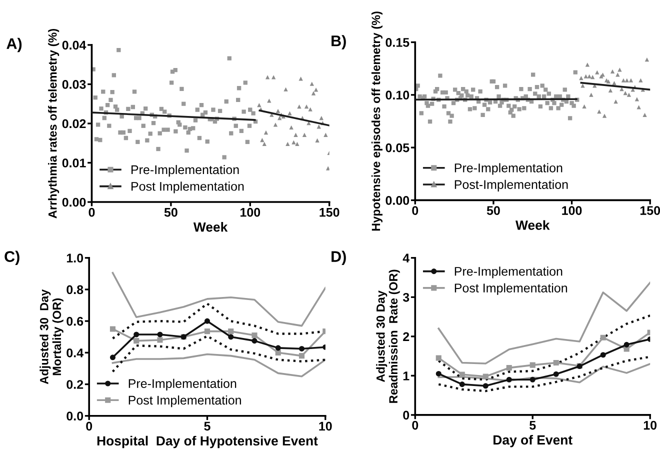 This screenshot has height=454, width=660. What do you see at coordinates (398, 42) in the screenshot?
I see `y-tick-label: 0.15` at bounding box center [398, 42].